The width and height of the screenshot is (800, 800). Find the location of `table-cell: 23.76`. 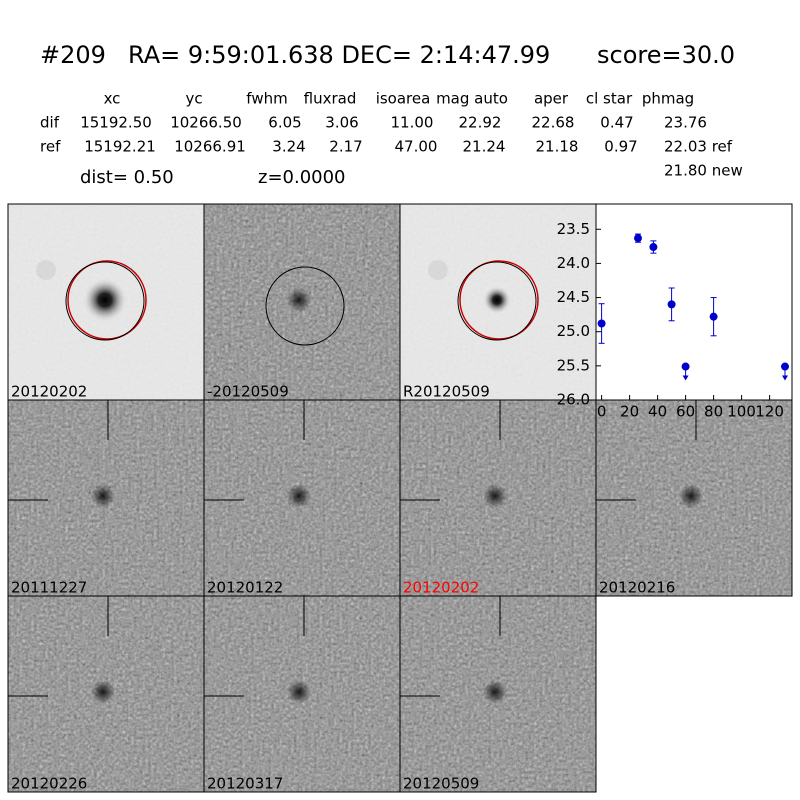

table-cell: 23.76 is located at coordinates (685, 123).